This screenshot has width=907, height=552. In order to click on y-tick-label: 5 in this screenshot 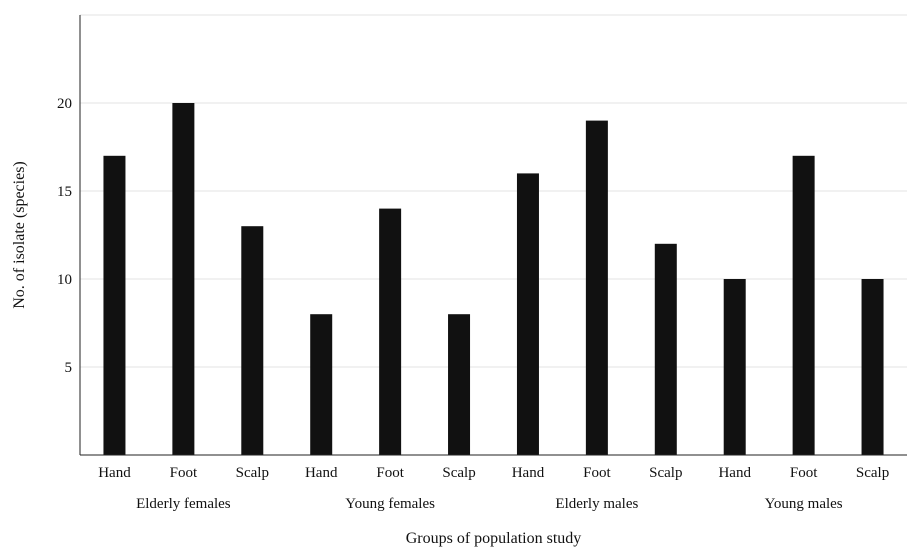, I will do `click(69, 368)`.